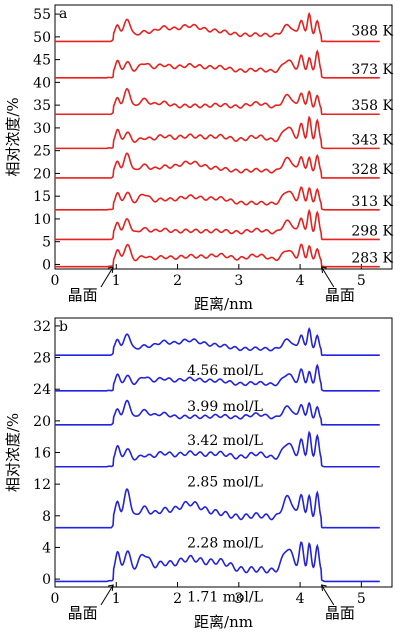 The height and width of the screenshot is (635, 400). I want to click on panel-a-y-axis-label: 相对浓度/%, so click(13, 136).